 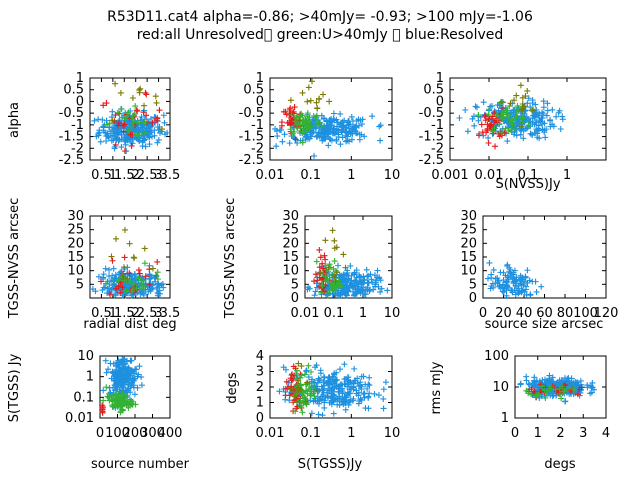 What do you see at coordinates (583, 433) in the screenshot?
I see `x-tick-label-9: 3` at bounding box center [583, 433].